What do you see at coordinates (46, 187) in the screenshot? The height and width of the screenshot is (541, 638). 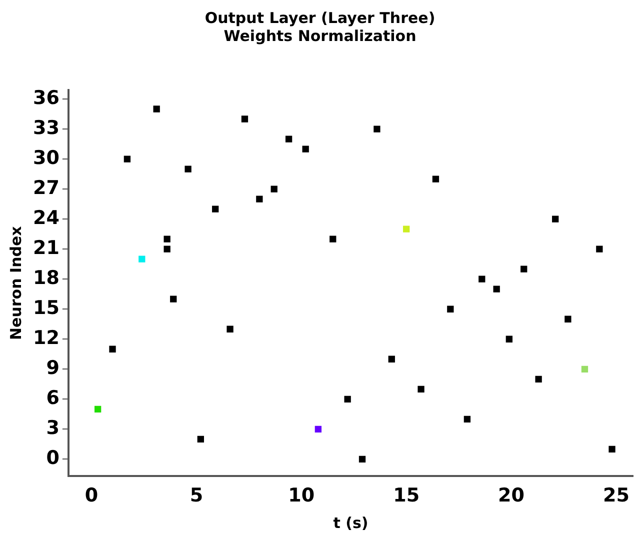 I see `y-tick-label: 27` at bounding box center [46, 187].